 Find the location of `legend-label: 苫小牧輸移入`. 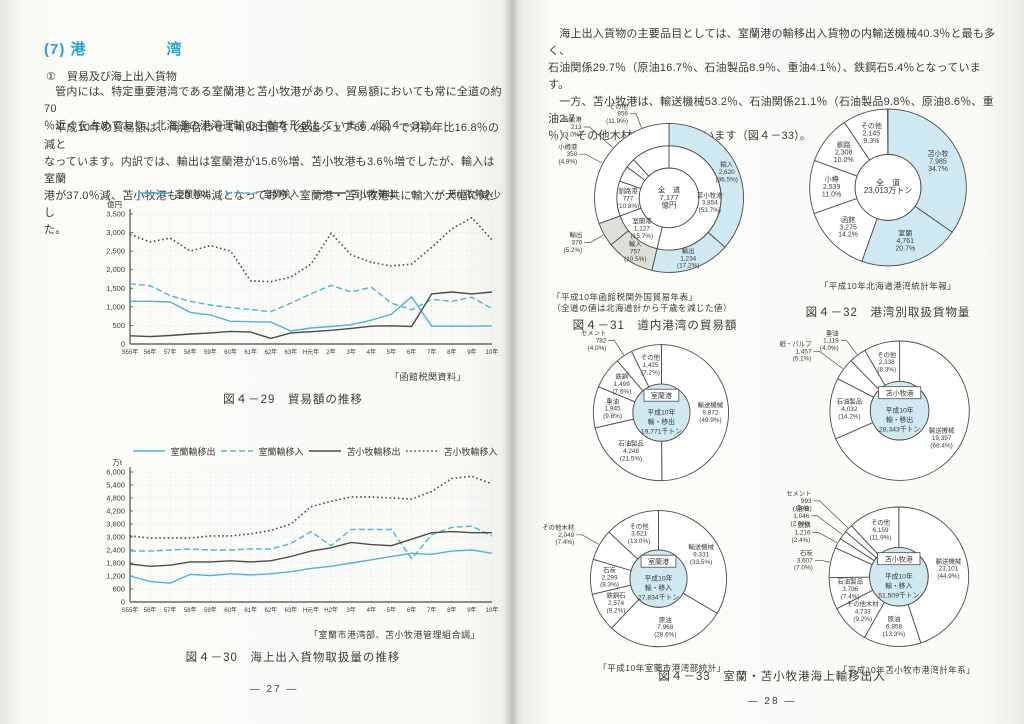

legend-label: 苫小牧輸移入 is located at coordinates (470, 451).